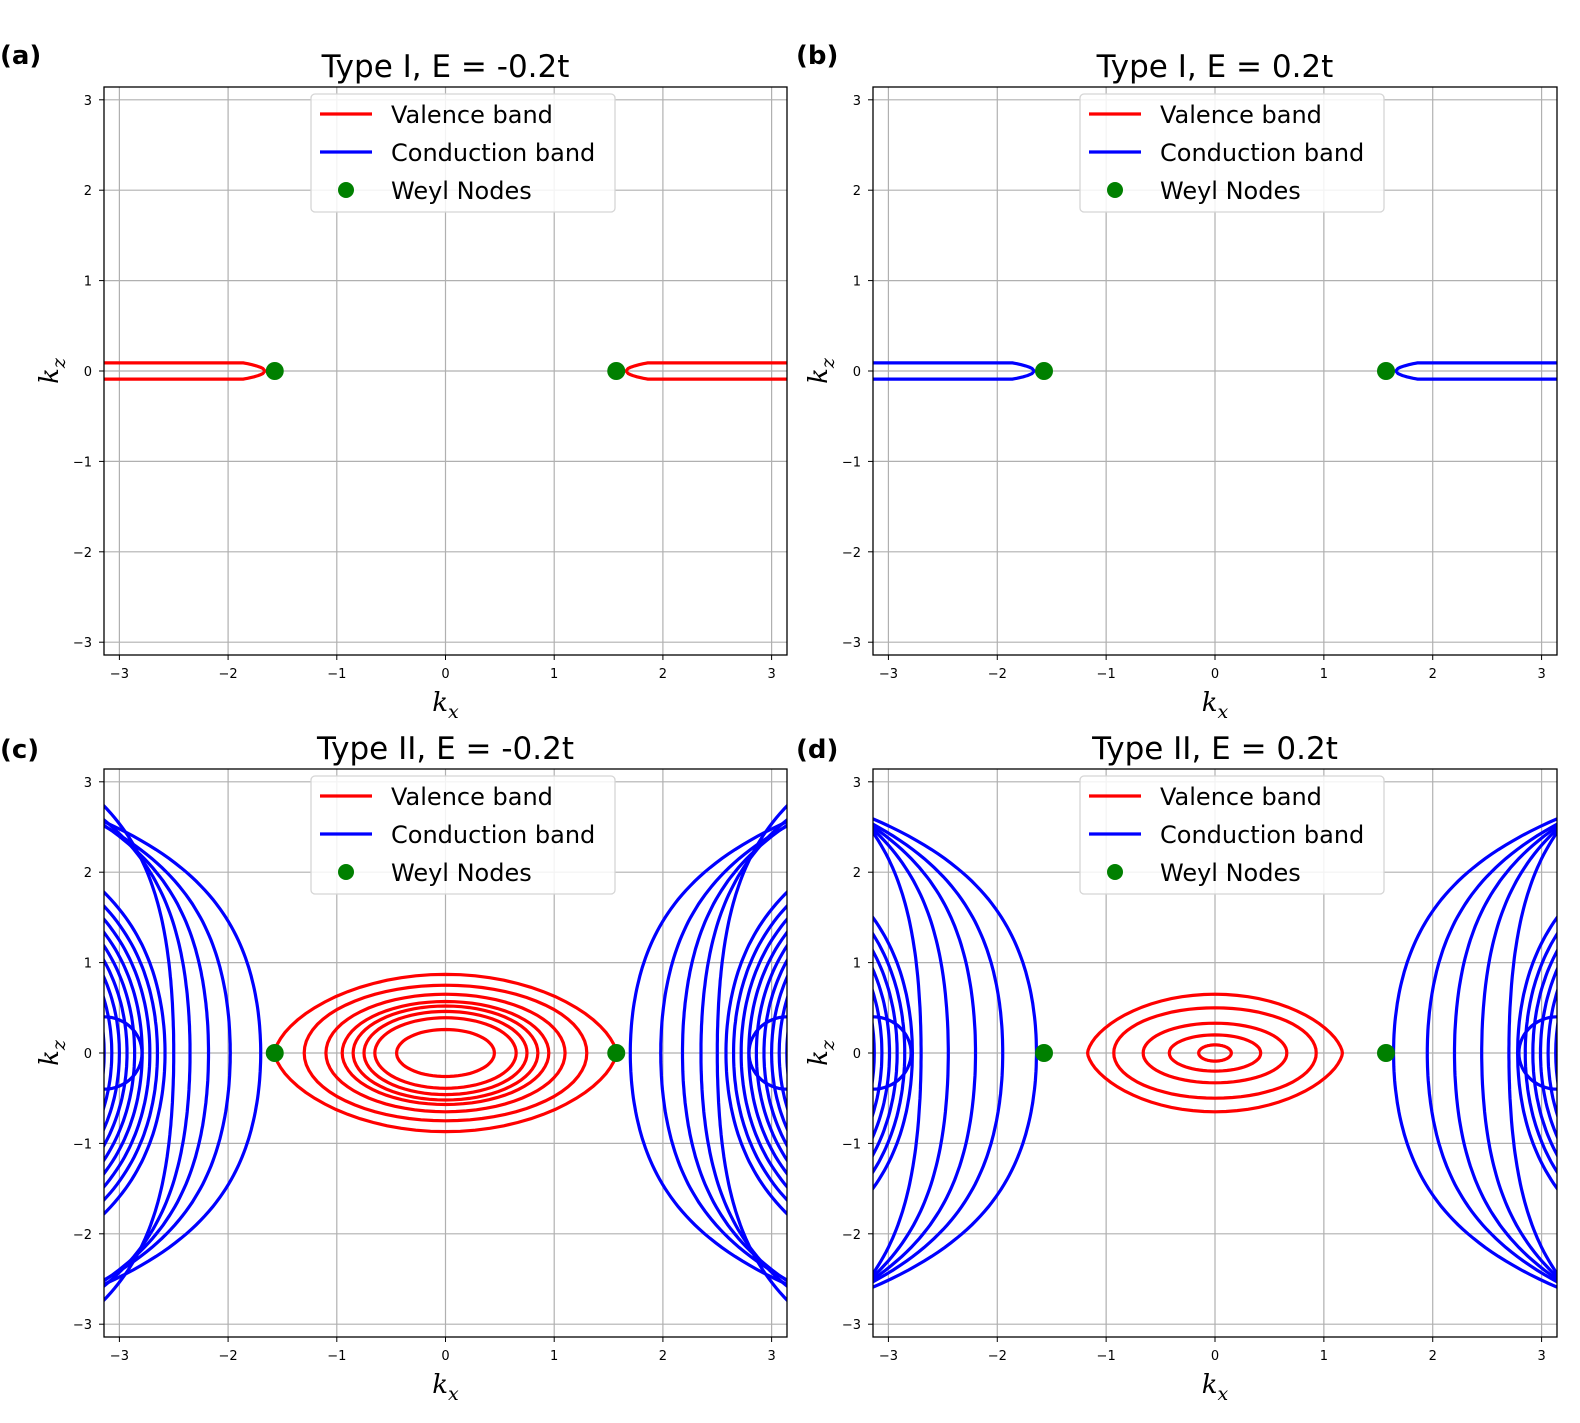 Image resolution: width=1580 pixels, height=1423 pixels. What do you see at coordinates (817, 56) in the screenshot?
I see `panel-letter: (b)` at bounding box center [817, 56].